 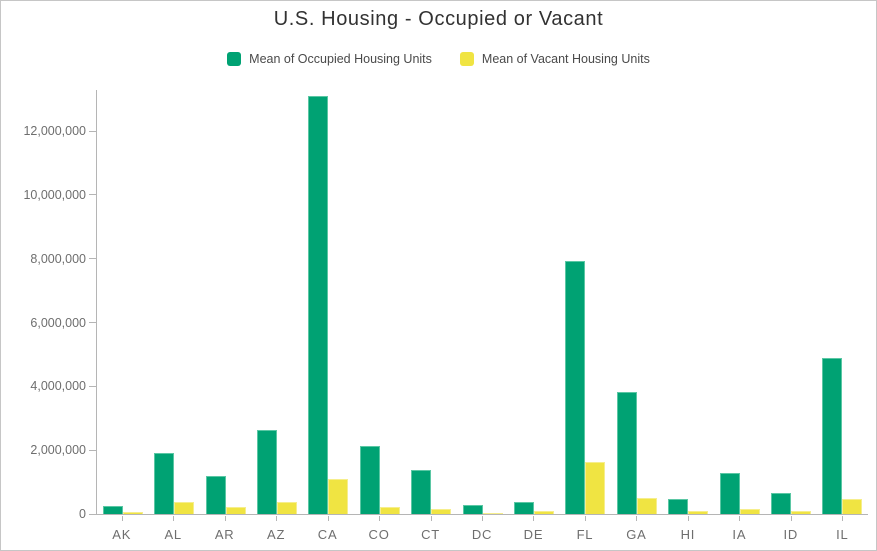 What do you see at coordinates (852, 506) in the screenshot?
I see `bar-vacant-il` at bounding box center [852, 506].